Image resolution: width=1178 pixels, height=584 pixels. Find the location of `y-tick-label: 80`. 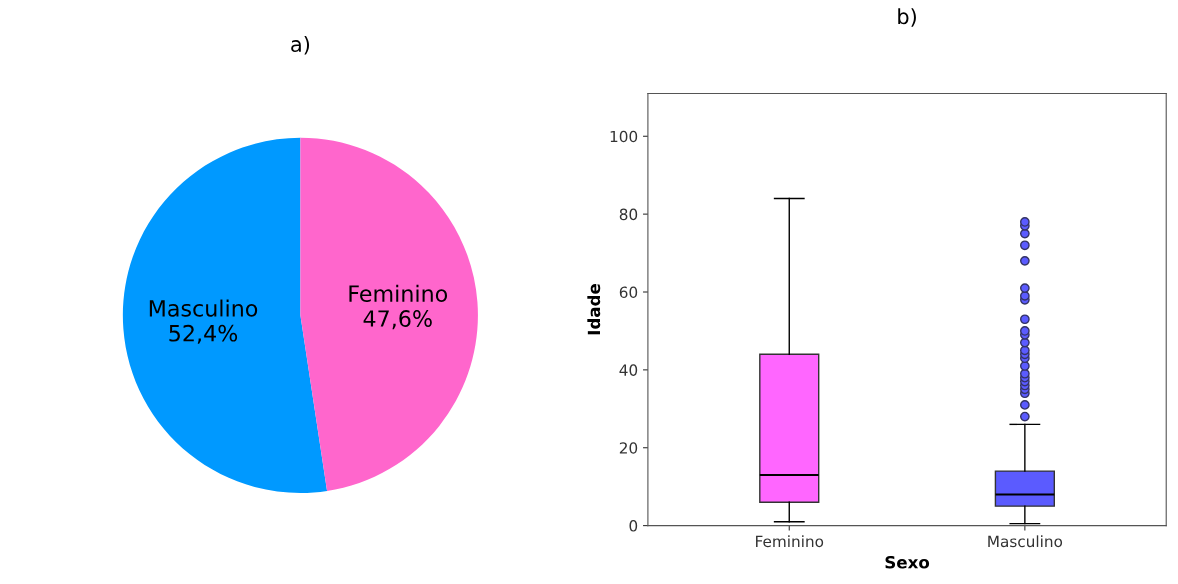

y-tick-label: 80 is located at coordinates (628, 214).